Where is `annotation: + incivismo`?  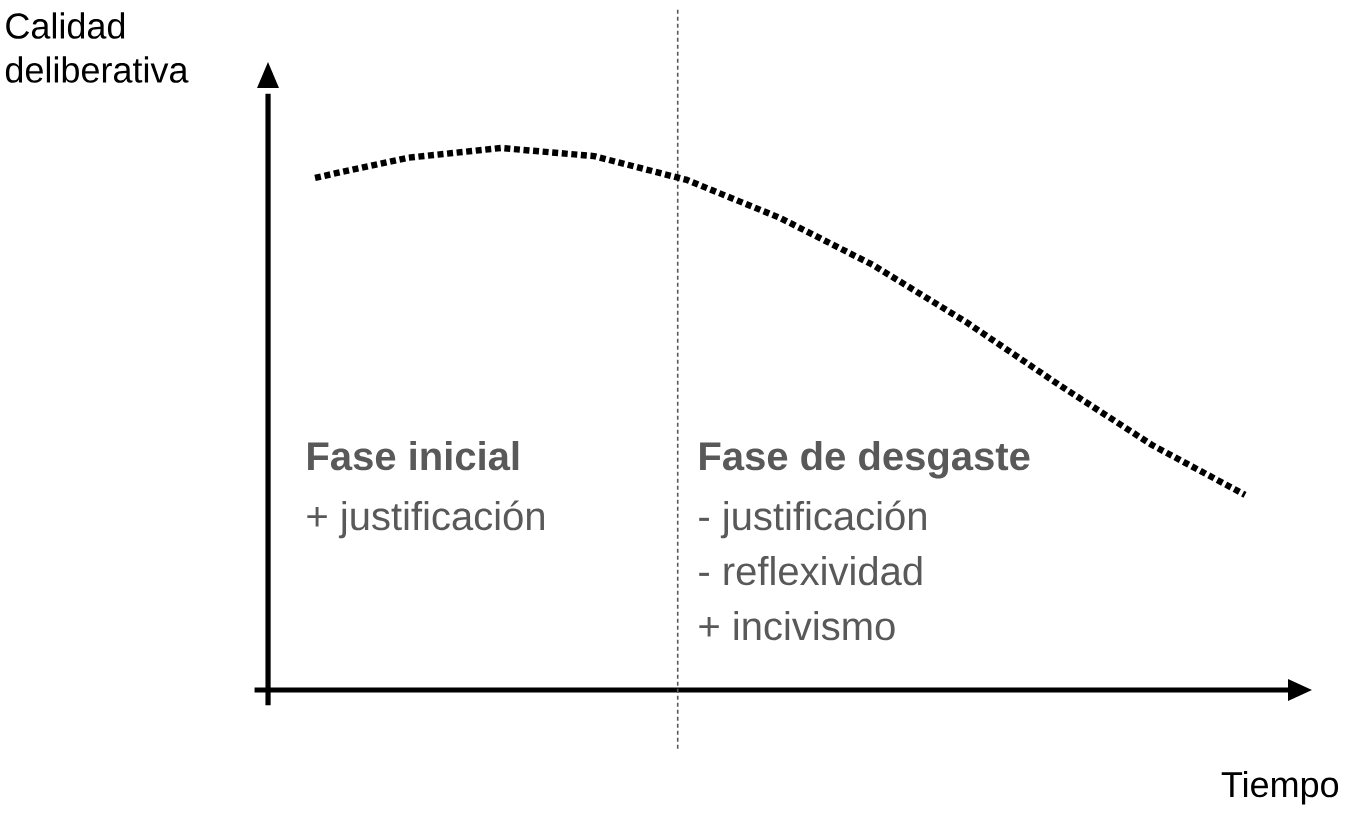 annotation: + incivismo is located at coordinates (797, 626).